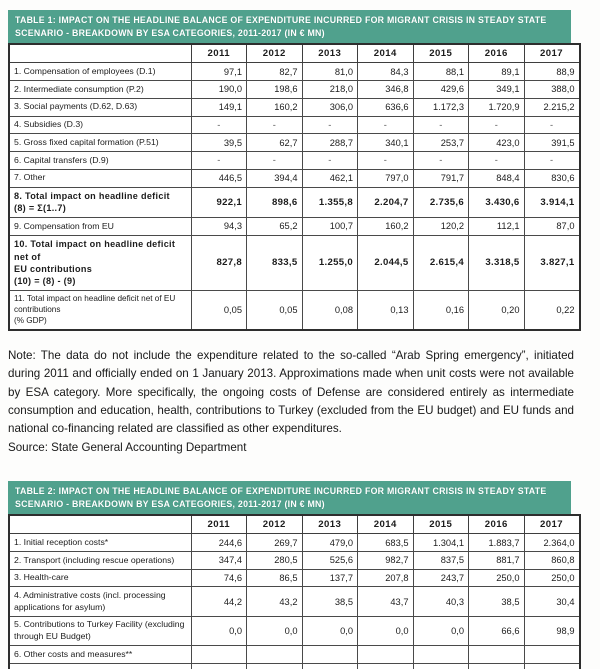  I want to click on value-cell: 94,3, so click(218, 226).